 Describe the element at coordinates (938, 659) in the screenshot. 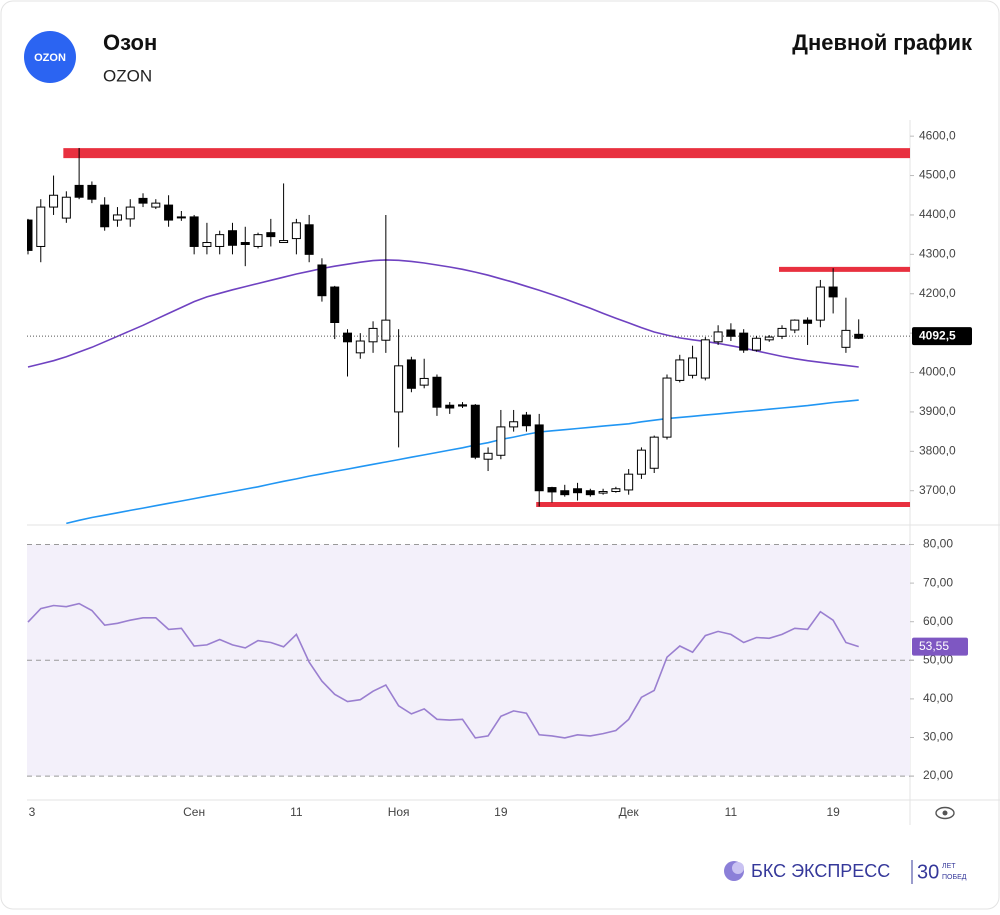

I see `y-tick-label: 50,00` at that location.